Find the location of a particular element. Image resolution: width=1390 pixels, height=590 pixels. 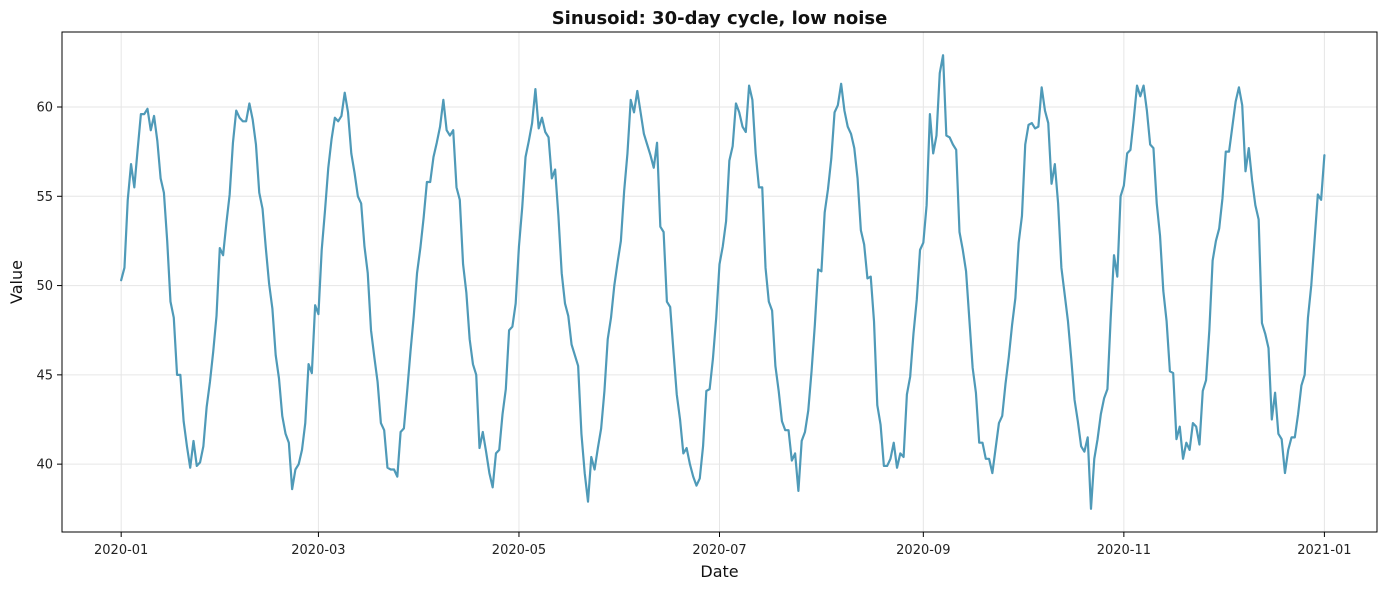

x-tick-label: 2021-01 is located at coordinates (1324, 550).